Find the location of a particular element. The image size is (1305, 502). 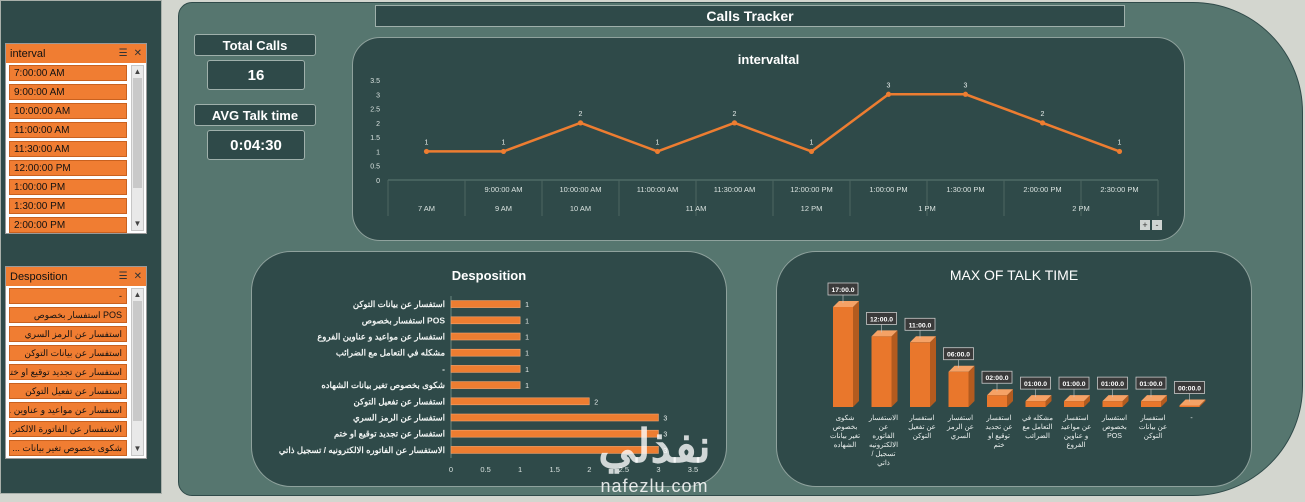

avg-talk-value: 0:04:30 is located at coordinates (256, 145).